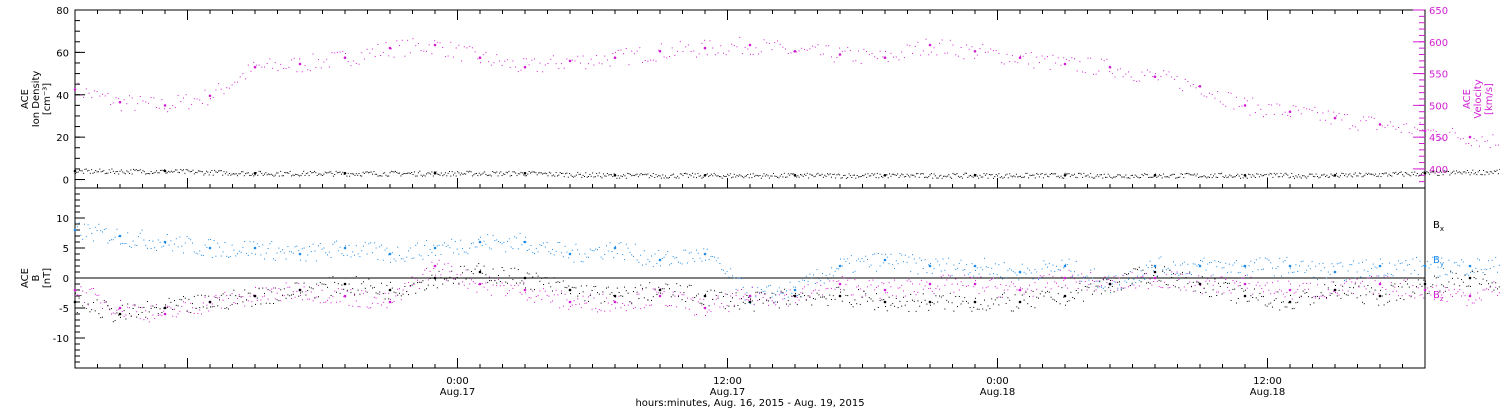 Image resolution: width=1500 pixels, height=410 pixels. What do you see at coordinates (36, 99) in the screenshot?
I see `density-axis-title: Ion Density` at bounding box center [36, 99].